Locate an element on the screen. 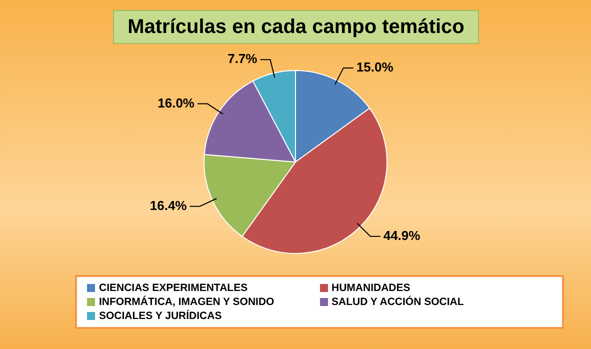 Image resolution: width=591 pixels, height=349 pixels. data-label: 15.0% is located at coordinates (375, 67).